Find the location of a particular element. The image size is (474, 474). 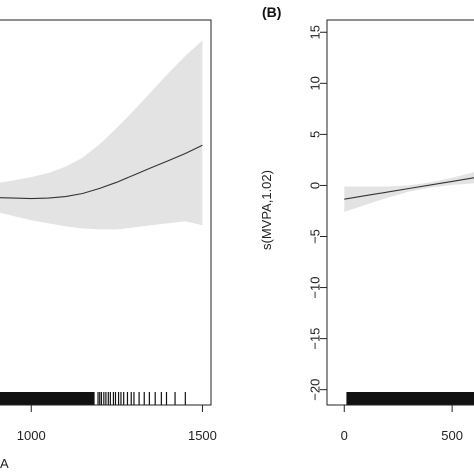

x-tick-label: 1000 is located at coordinates (31, 435).